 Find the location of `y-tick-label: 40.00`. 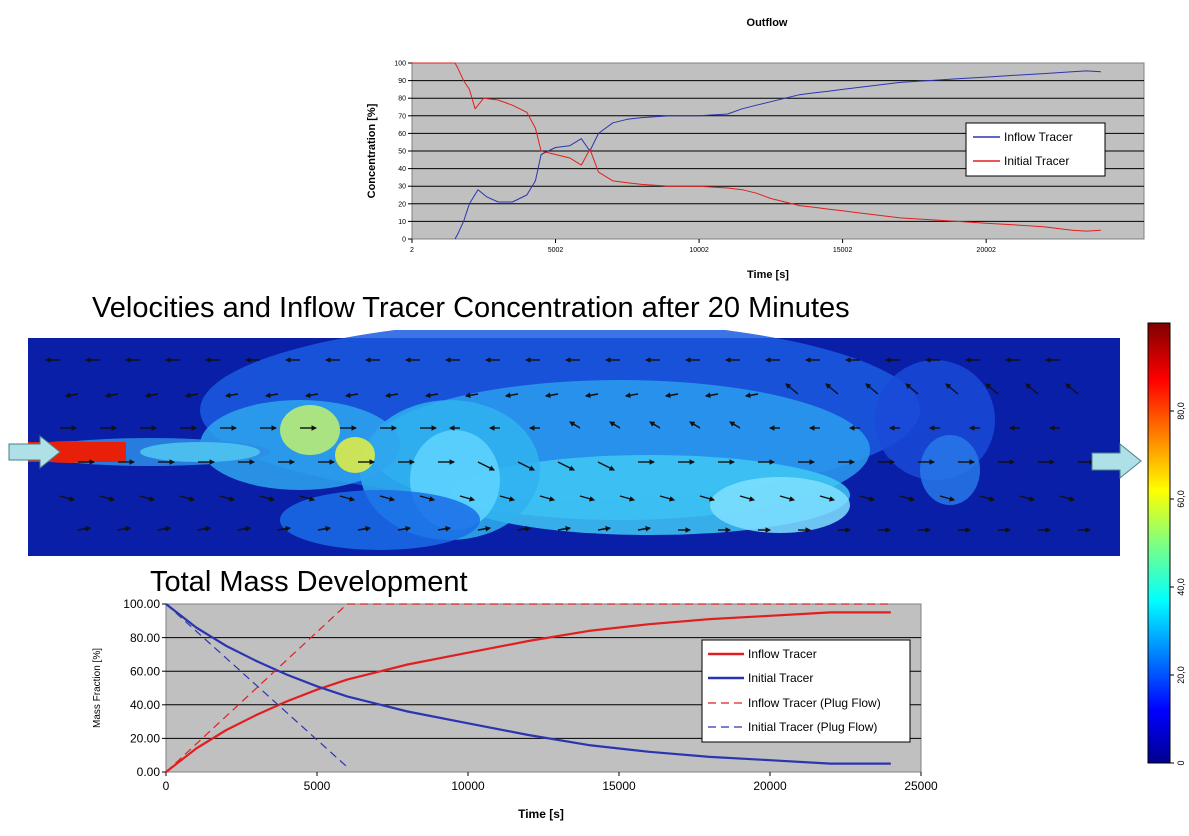

y-tick-label: 40.00 is located at coordinates (145, 705).